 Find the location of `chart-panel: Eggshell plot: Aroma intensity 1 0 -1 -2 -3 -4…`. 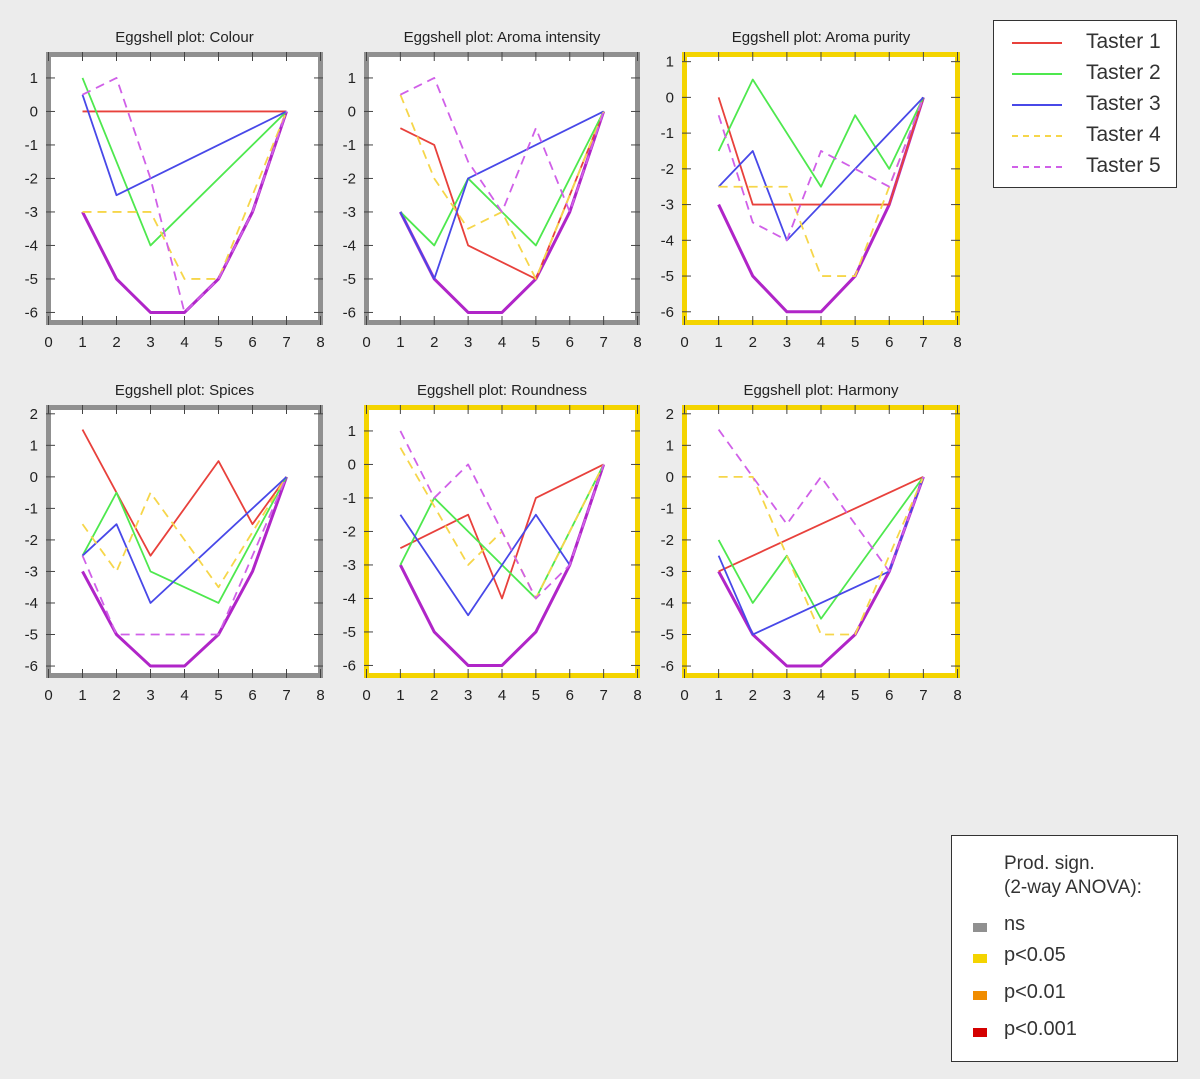

chart-panel: Eggshell plot: Aroma intensity 1 0 -1 -2 -3 -4… is located at coordinates (492, 190).